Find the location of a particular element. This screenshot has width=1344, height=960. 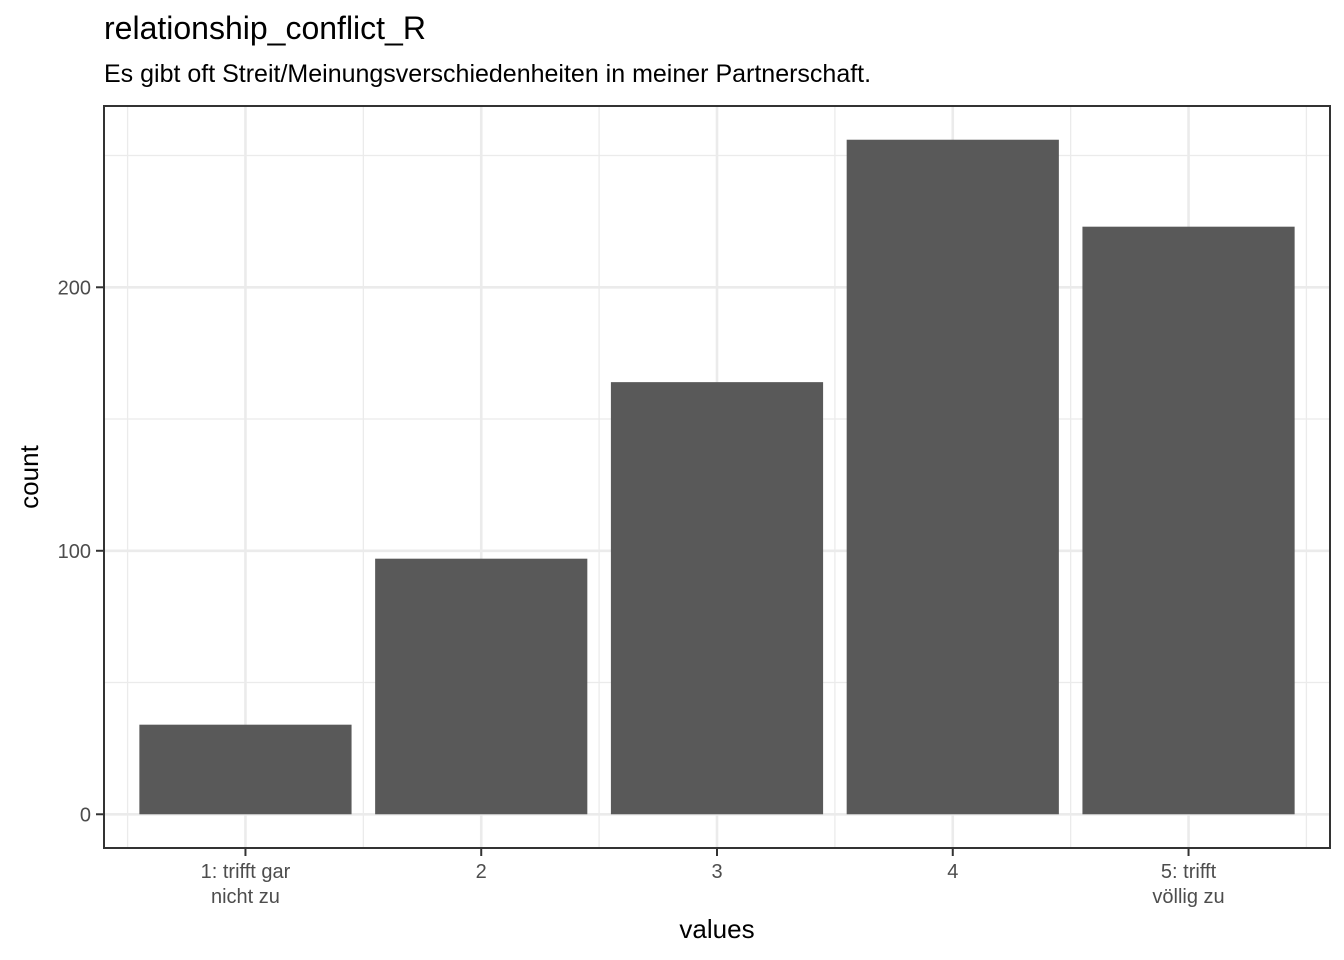

x-tick-label: 2 is located at coordinates (481, 872).